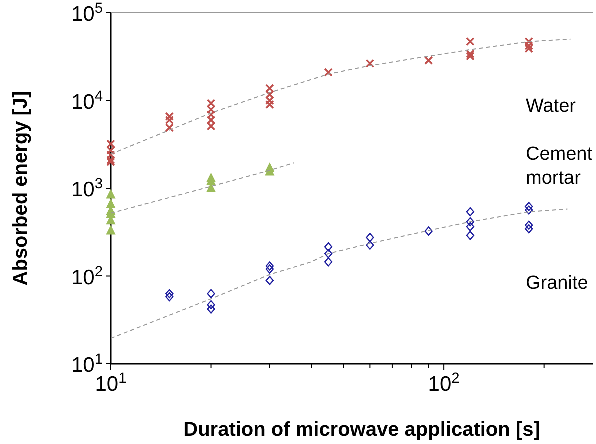 Image resolution: width=596 pixels, height=444 pixels. Describe the element at coordinates (87, 13) in the screenshot. I see `y-tick-label: 10$^{5}$` at that location.